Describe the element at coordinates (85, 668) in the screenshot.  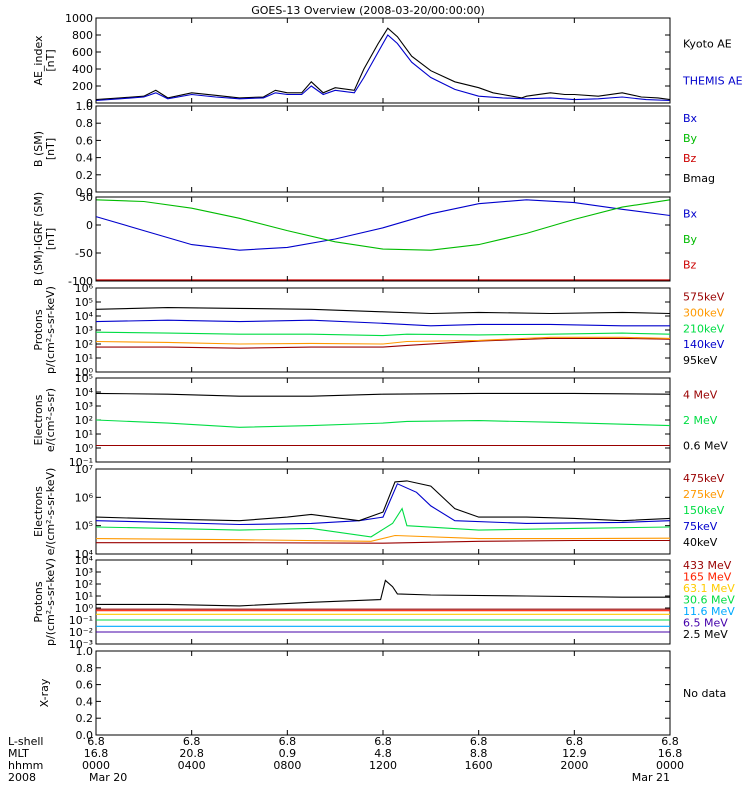
I see `y-tick-label: 0.8` at that location.